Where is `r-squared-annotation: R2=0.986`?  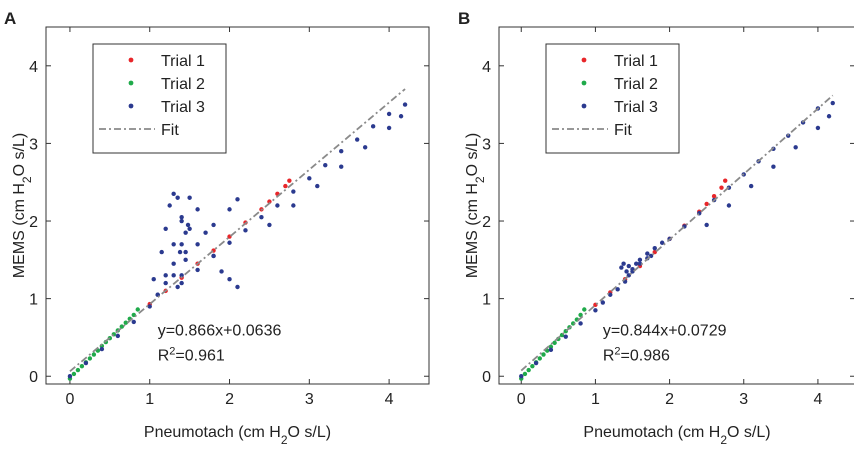
r-squared-annotation: R2=0.986 is located at coordinates (636, 355).